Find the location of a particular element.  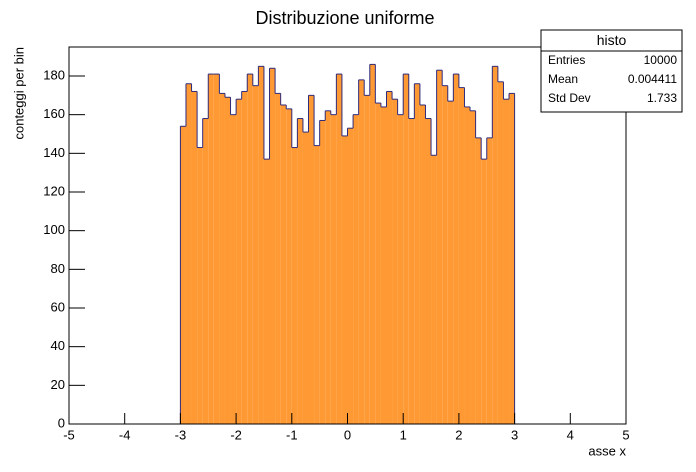

stats-label: Std Dev is located at coordinates (569, 98).